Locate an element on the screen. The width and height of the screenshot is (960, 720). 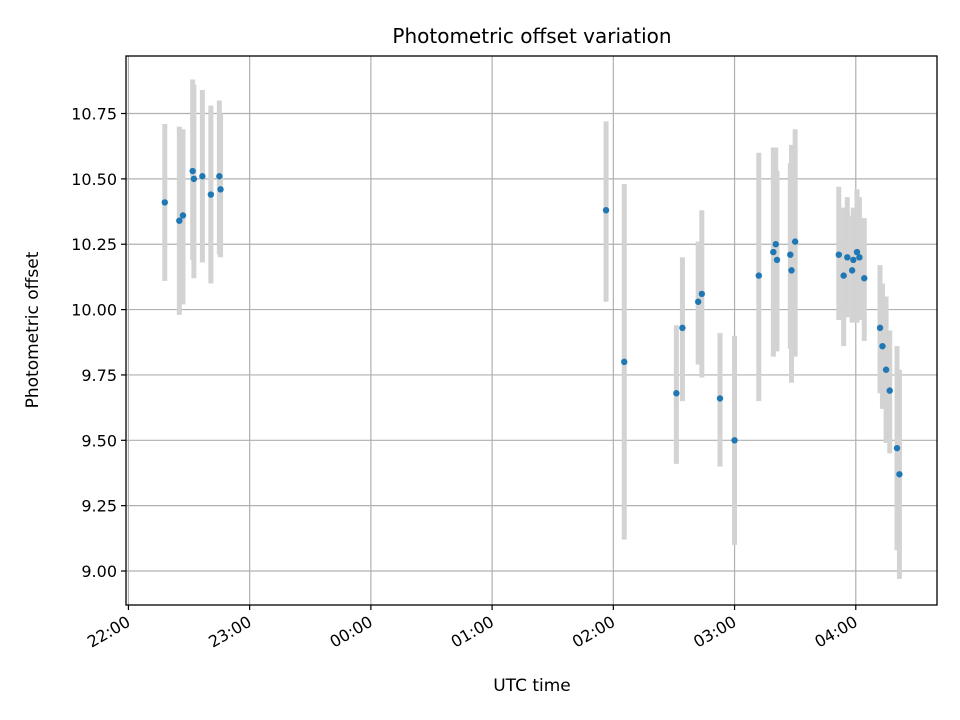
y-tick-label-0: 9.00 is located at coordinates (99, 571).